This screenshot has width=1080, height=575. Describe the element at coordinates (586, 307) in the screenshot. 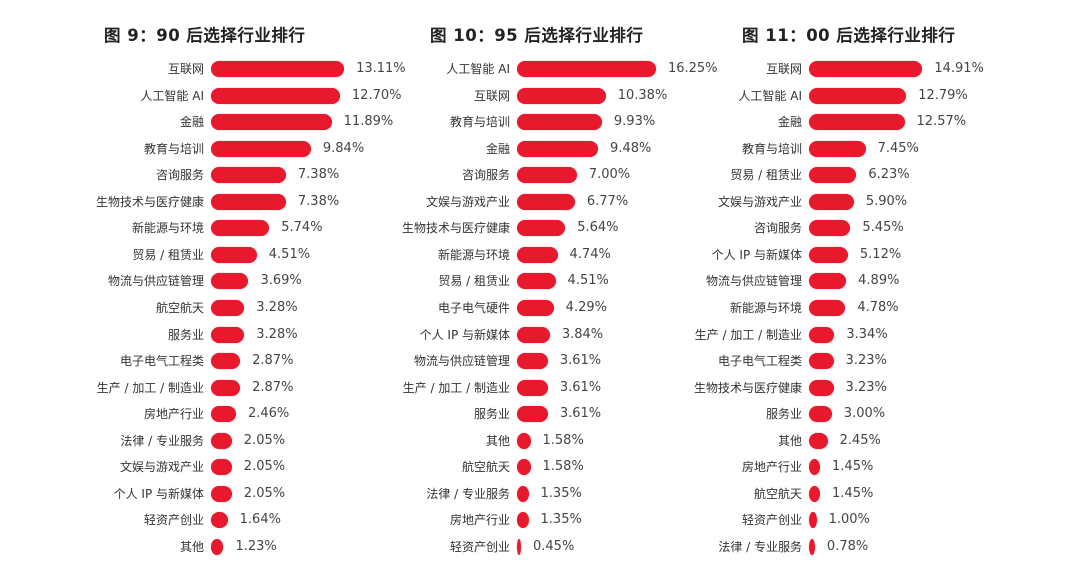

I see `value-label: 4.29%` at that location.